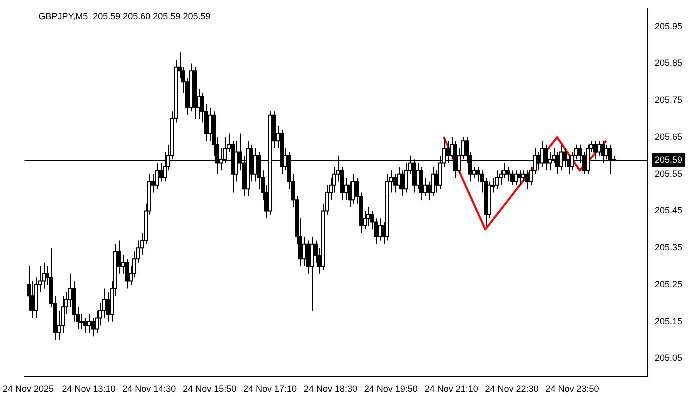  Describe the element at coordinates (669, 26) in the screenshot. I see `y-tick-label: 205.95` at that location.